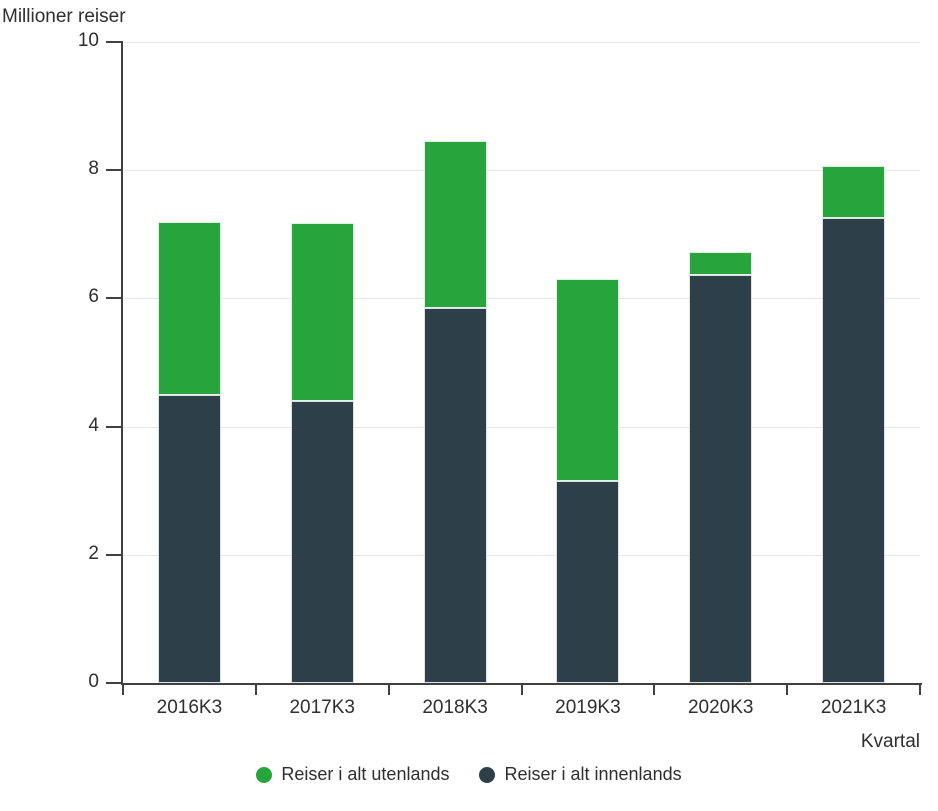 The height and width of the screenshot is (811, 938). What do you see at coordinates (322, 541) in the screenshot?
I see `bar-2017K3-innenlands-segment` at bounding box center [322, 541].